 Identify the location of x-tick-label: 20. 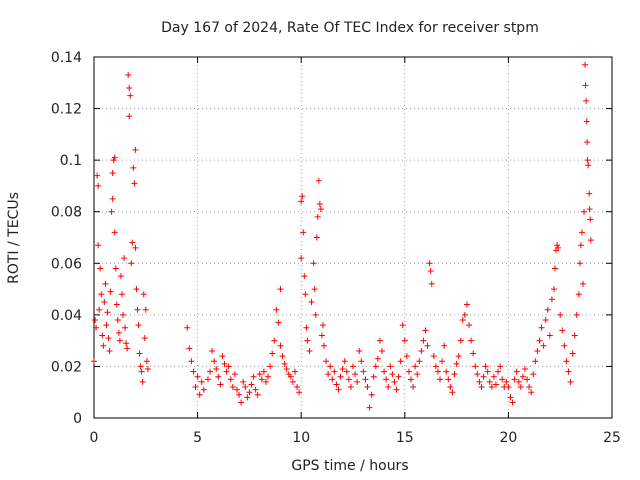
(508, 438).